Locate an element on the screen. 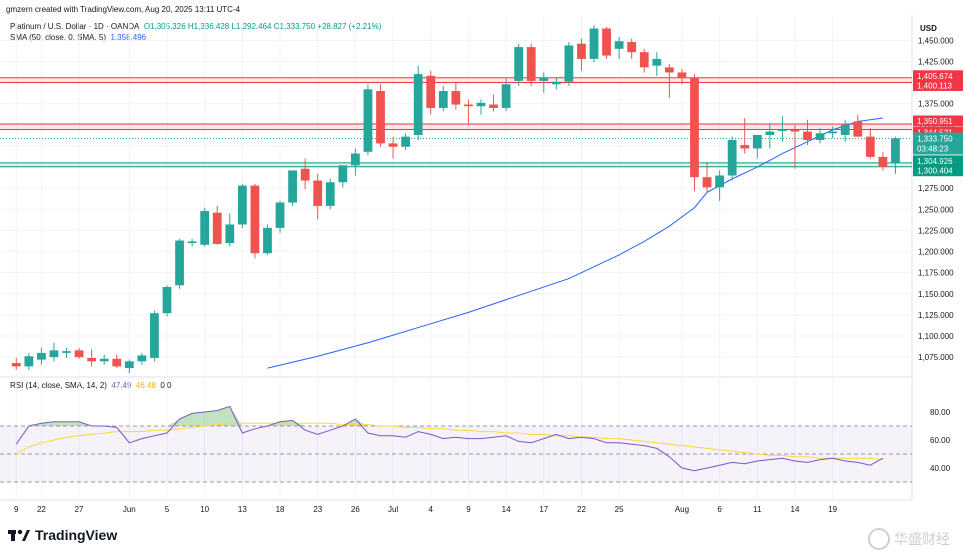 This screenshot has height=556, width=964. tradingview-mark-icon is located at coordinates (19, 535).